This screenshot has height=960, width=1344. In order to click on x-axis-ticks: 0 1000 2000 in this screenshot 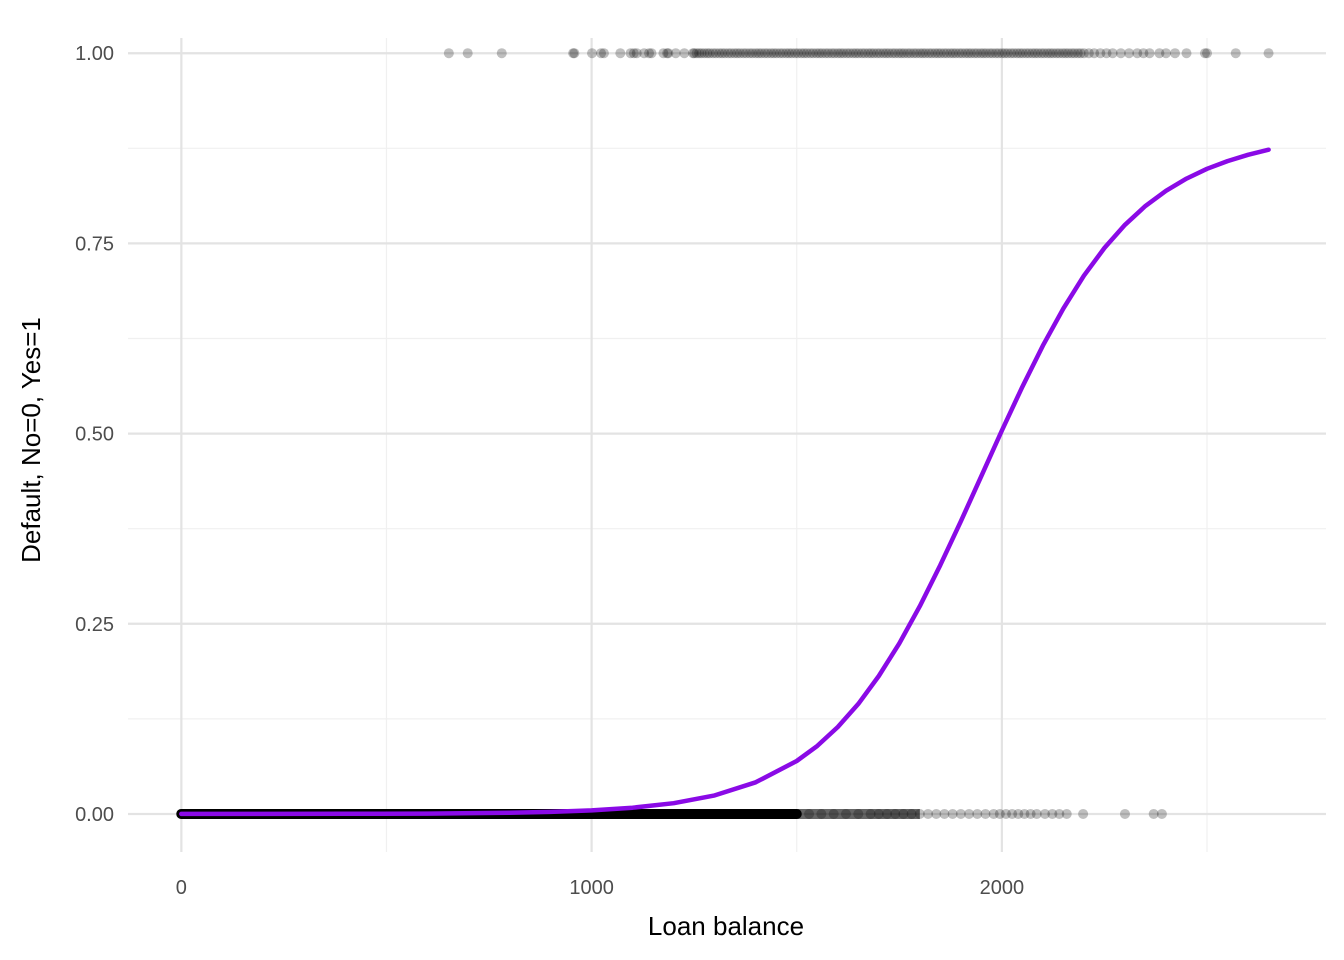, I will do `click(600, 888)`.